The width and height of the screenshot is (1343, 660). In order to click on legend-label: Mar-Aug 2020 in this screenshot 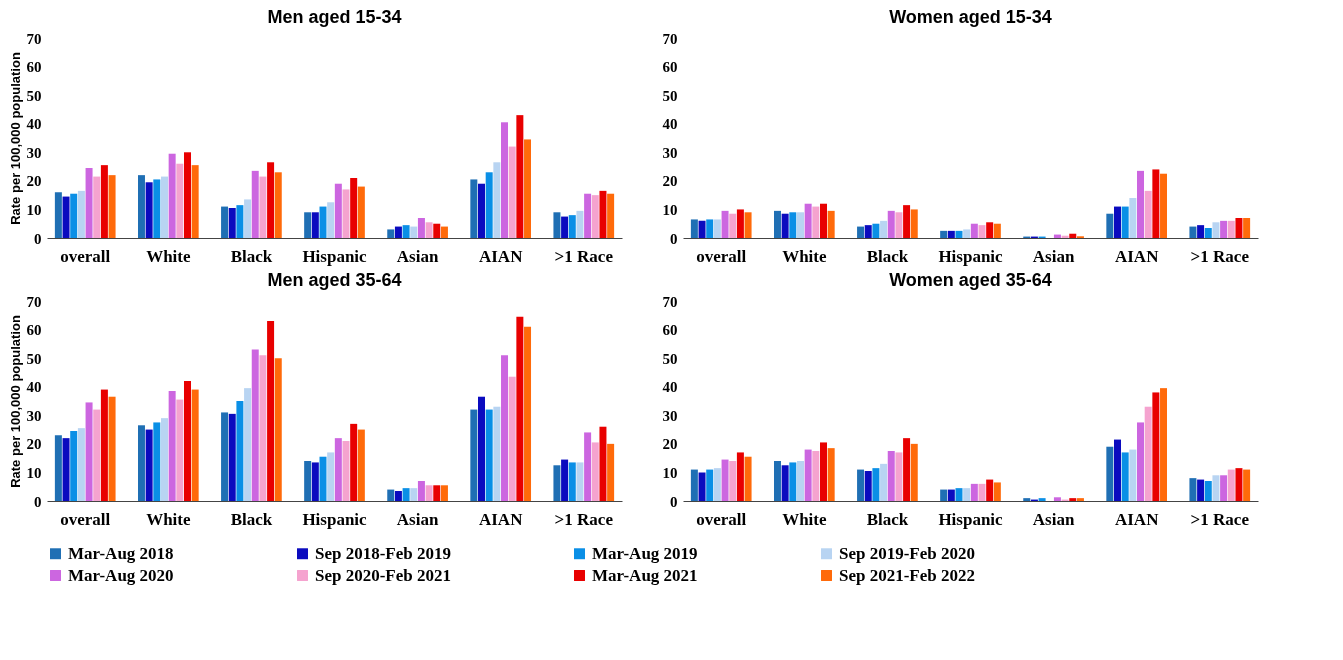, I will do `click(121, 575)`.